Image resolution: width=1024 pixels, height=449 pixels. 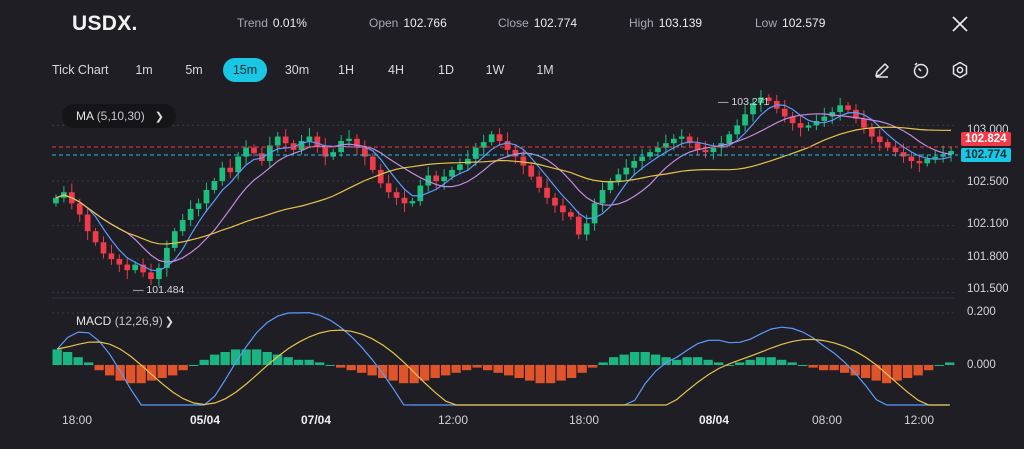 I want to click on macd-indicator-pill: MACD (12,26,9) ❯, so click(x=125, y=321).